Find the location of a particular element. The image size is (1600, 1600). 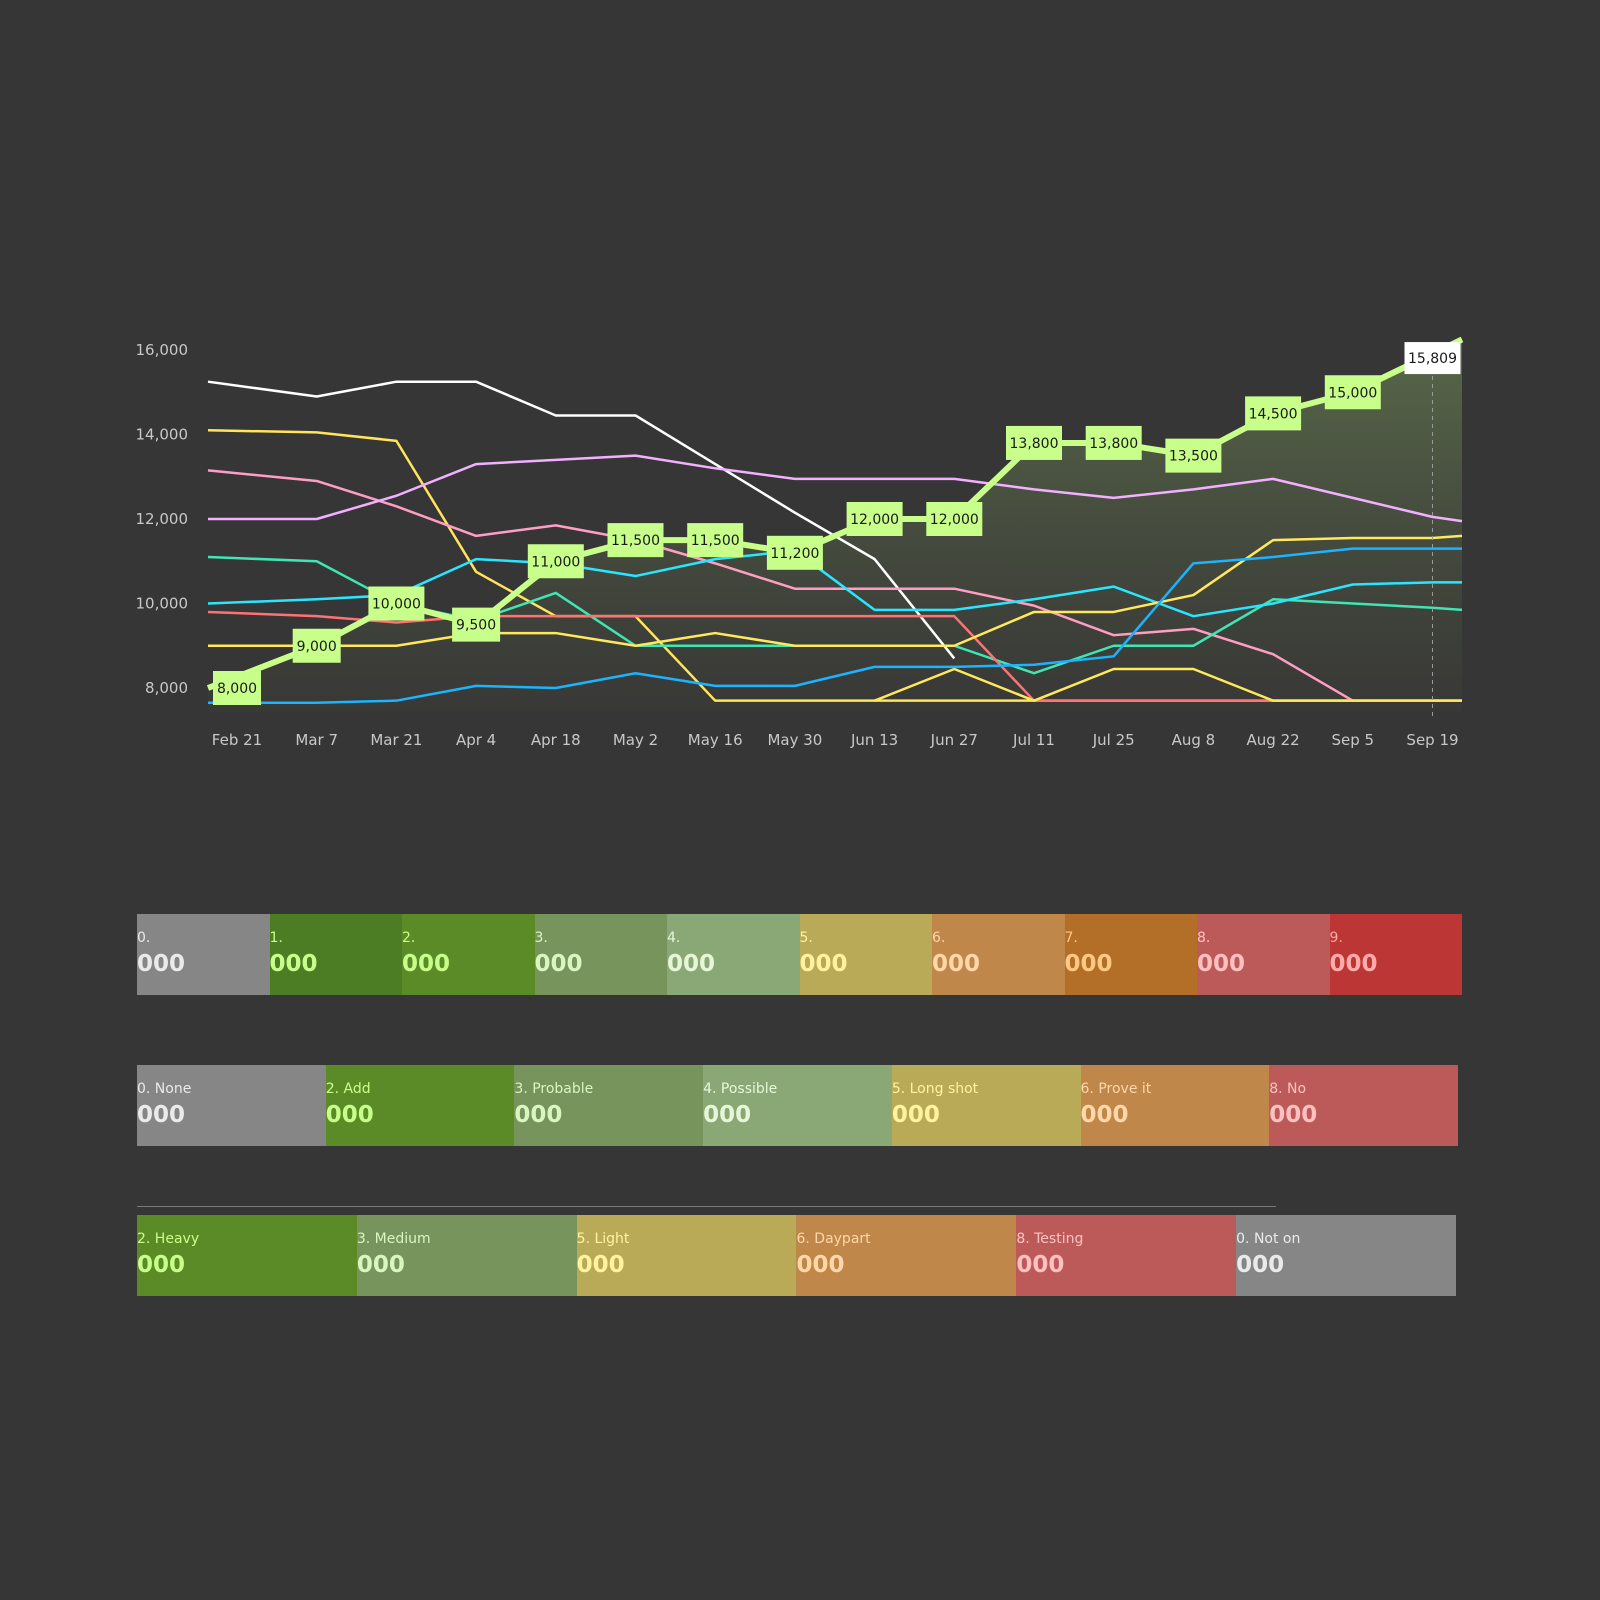

data-label: 13,500 is located at coordinates (1193, 457).